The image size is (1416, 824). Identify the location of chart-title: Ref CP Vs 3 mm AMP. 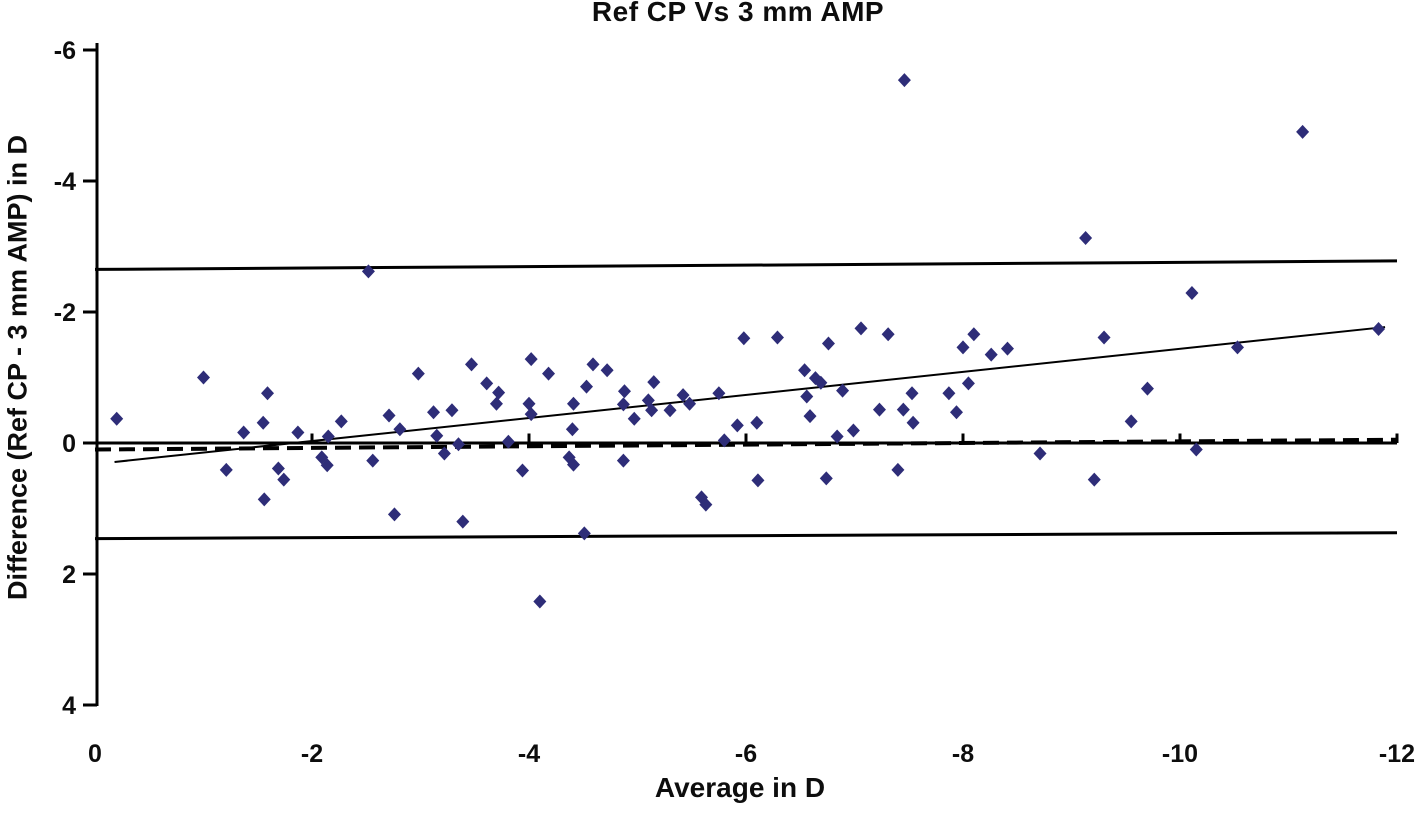
(738, 13).